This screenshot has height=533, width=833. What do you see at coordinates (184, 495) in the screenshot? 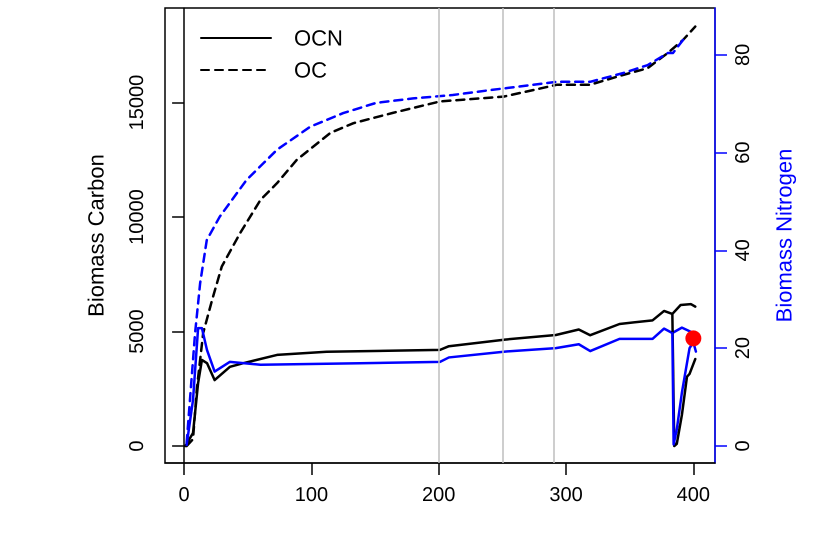
I see `x-tick-label: 0` at bounding box center [184, 495].